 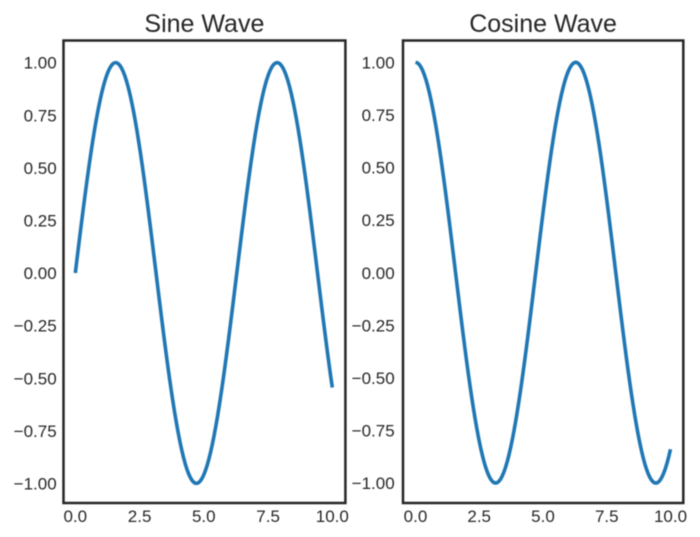 I want to click on svg-text: Sine Wave, so click(x=204, y=24).